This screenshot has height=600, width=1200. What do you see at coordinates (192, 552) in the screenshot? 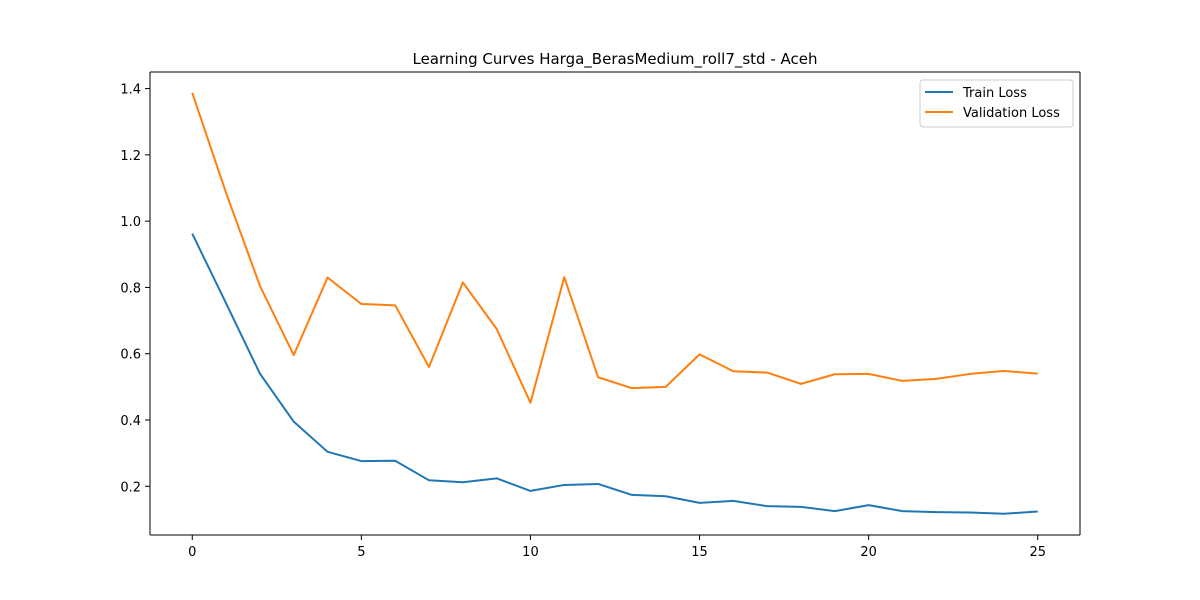
I see `x-tick-label: 0` at bounding box center [192, 552].